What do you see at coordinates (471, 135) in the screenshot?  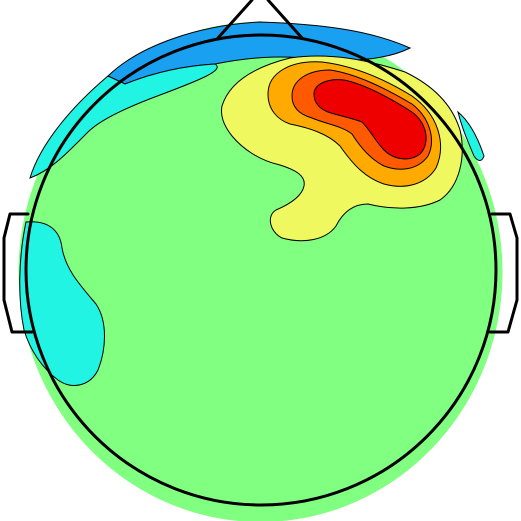 I see `right-frontal-negative-region` at bounding box center [471, 135].